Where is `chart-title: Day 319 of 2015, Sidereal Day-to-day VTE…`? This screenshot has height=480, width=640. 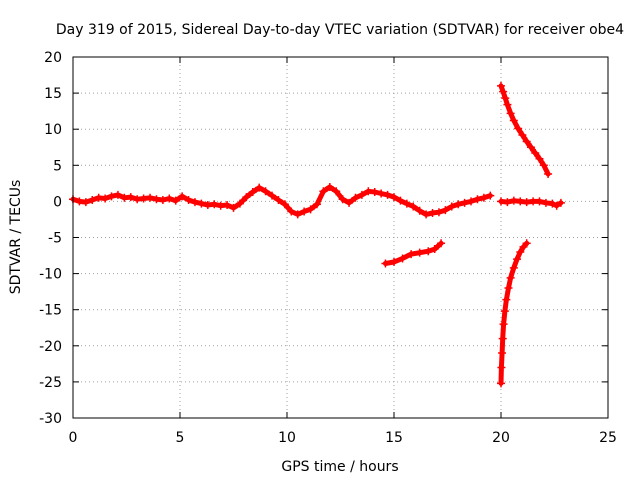
chart-title: Day 319 of 2015, Sidereal Day-to-day VTE… is located at coordinates (340, 30).